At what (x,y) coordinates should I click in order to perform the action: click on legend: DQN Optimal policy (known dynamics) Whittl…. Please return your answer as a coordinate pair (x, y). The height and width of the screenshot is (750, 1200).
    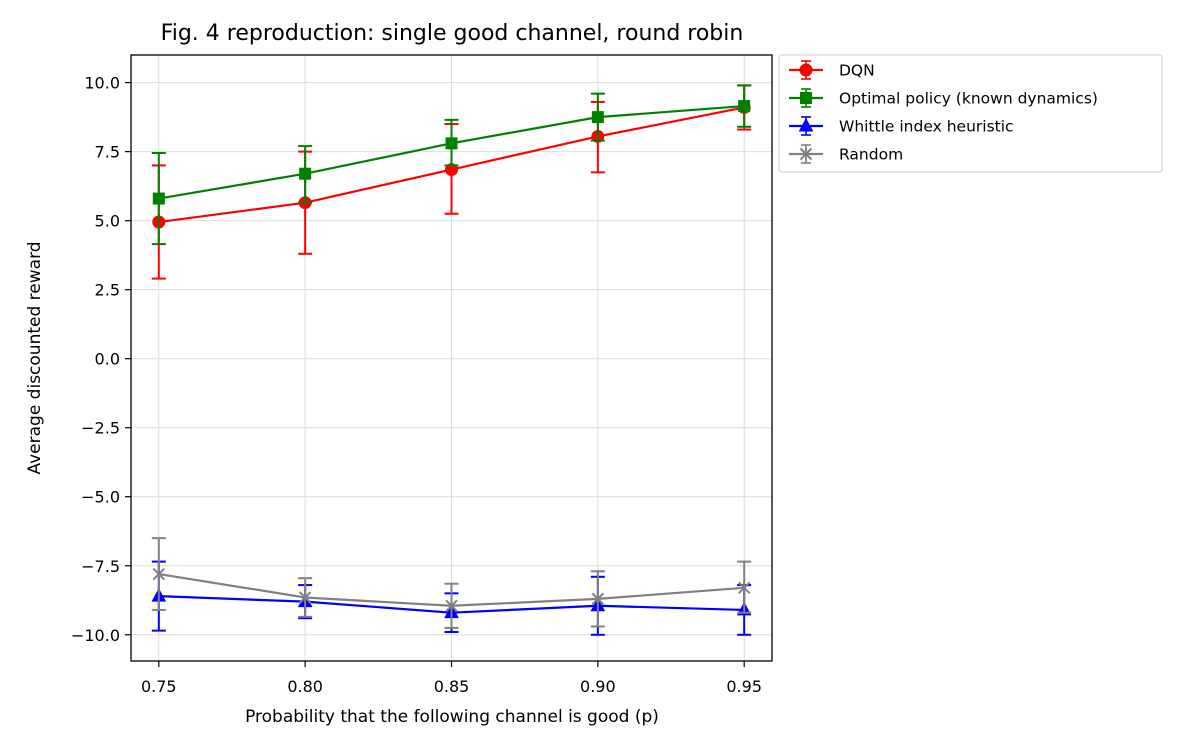
    Looking at the image, I should click on (970, 113).